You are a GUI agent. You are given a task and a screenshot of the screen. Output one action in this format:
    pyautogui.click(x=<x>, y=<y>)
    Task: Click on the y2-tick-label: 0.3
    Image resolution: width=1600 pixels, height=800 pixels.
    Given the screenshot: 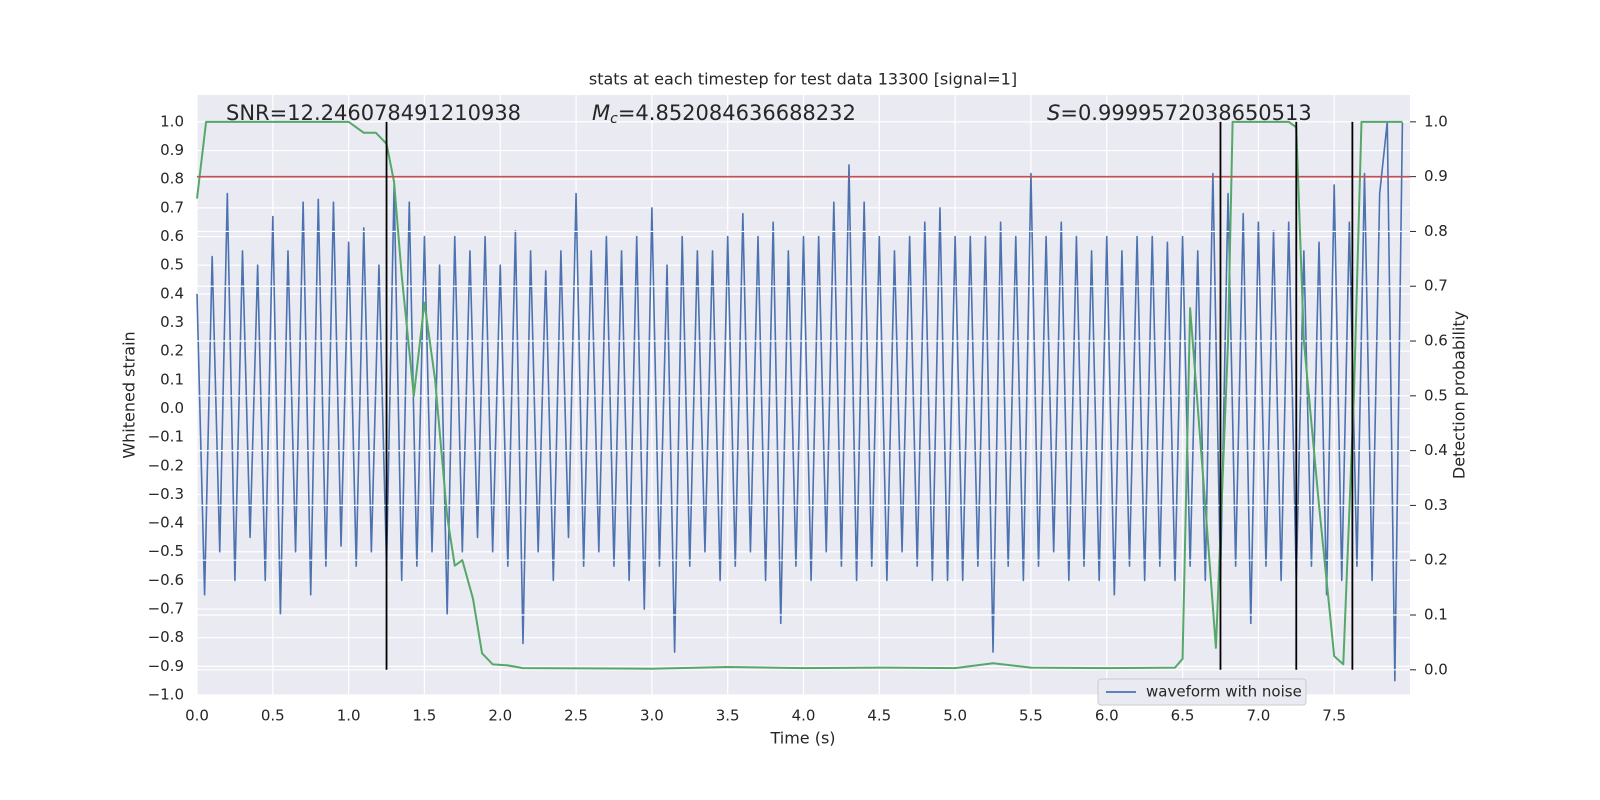 What is the action you would take?
    pyautogui.click(x=1436, y=505)
    